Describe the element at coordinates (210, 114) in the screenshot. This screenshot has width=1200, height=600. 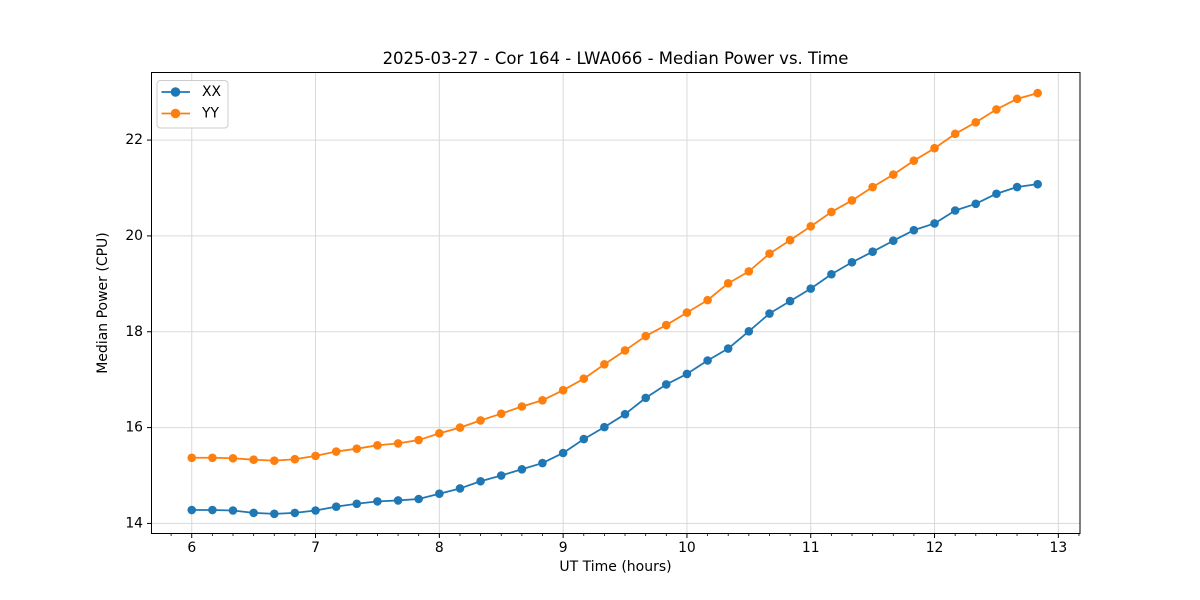
I see `legend-yy-label: YY` at that location.